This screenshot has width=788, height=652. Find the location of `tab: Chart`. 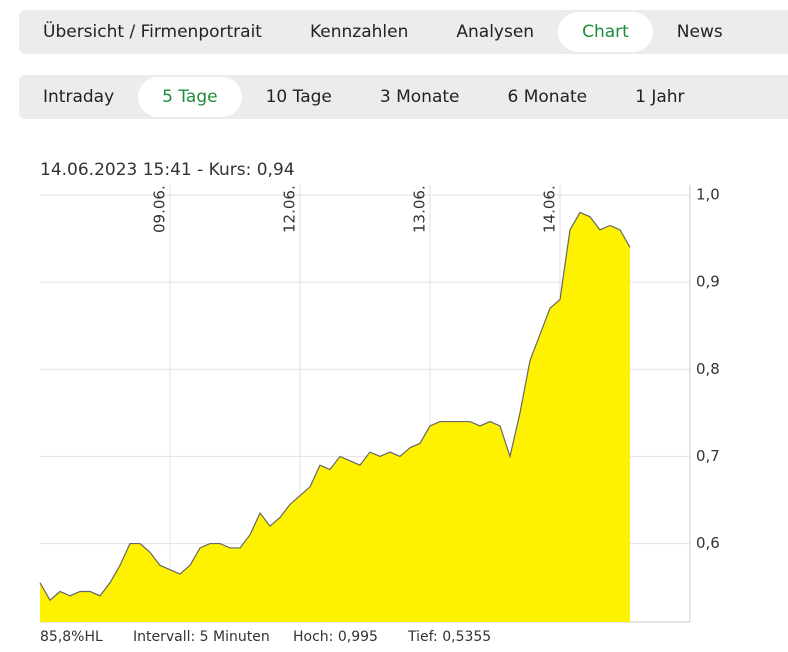

tab: Chart is located at coordinates (605, 32).